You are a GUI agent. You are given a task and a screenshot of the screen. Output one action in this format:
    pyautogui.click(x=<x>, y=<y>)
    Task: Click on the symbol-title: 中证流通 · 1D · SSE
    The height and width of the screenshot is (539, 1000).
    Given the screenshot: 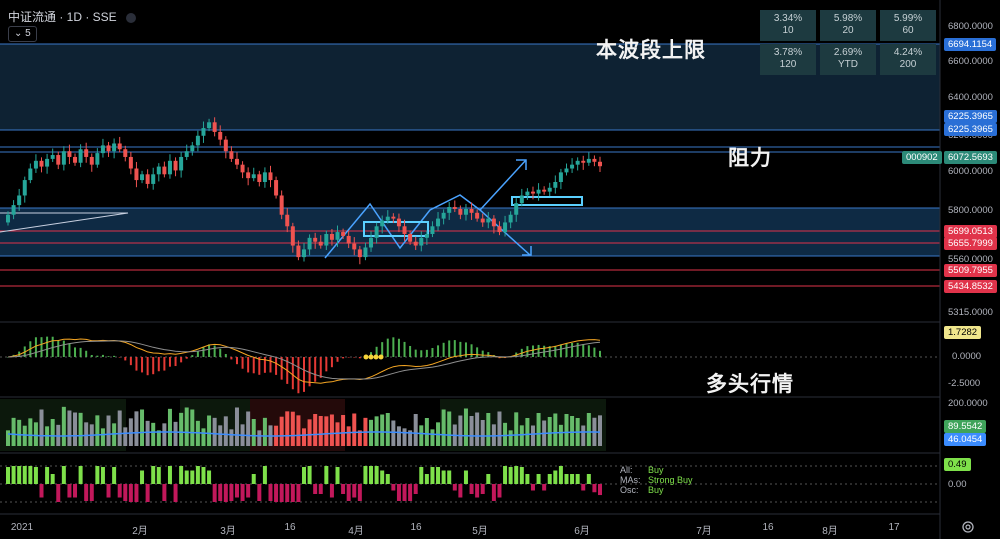 What is the action you would take?
    pyautogui.click(x=62, y=17)
    